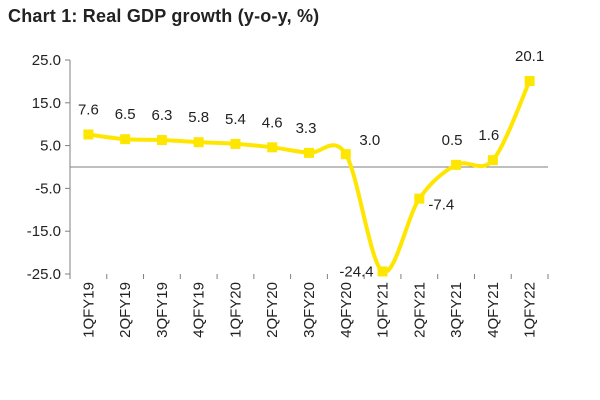 The width and height of the screenshot is (600, 400). What do you see at coordinates (44, 231) in the screenshot?
I see `y-tick-label: -15.0` at bounding box center [44, 231].